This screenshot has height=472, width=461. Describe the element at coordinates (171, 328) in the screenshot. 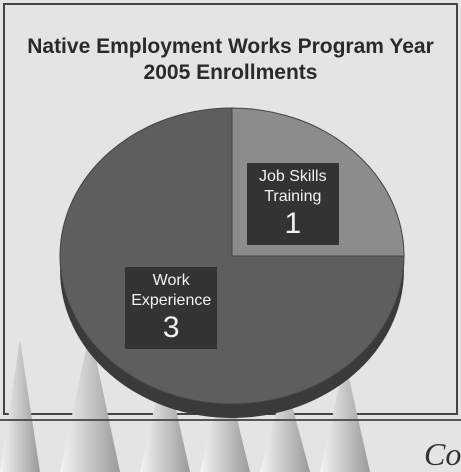

I see `slice-value: 3` at that location.